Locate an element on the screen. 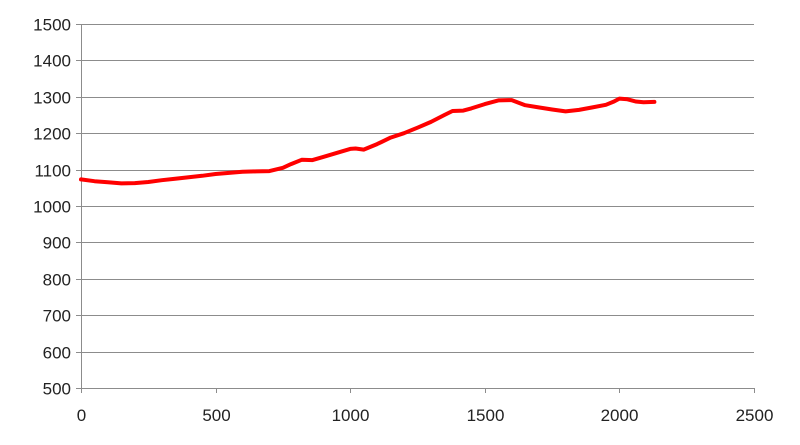 This screenshot has height=445, width=800. y-tick-label: 700 is located at coordinates (57, 316).